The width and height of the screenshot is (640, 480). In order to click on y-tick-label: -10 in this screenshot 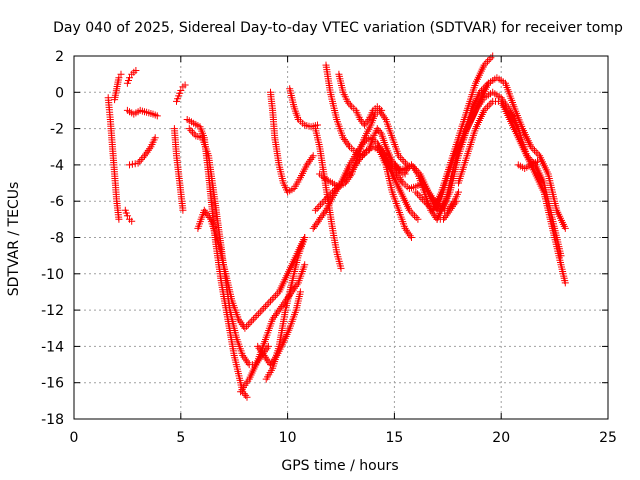, I will do `click(52, 275)`.